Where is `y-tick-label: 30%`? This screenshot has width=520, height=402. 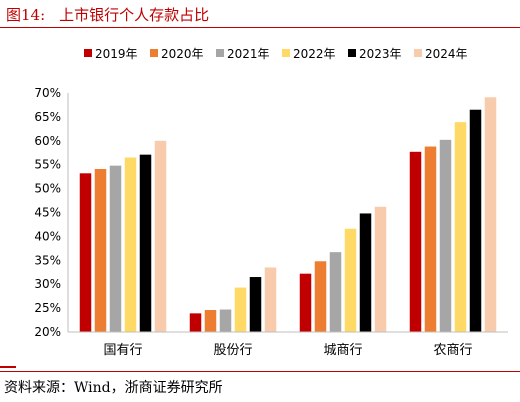
y-tick-label: 30% is located at coordinates (47, 284).